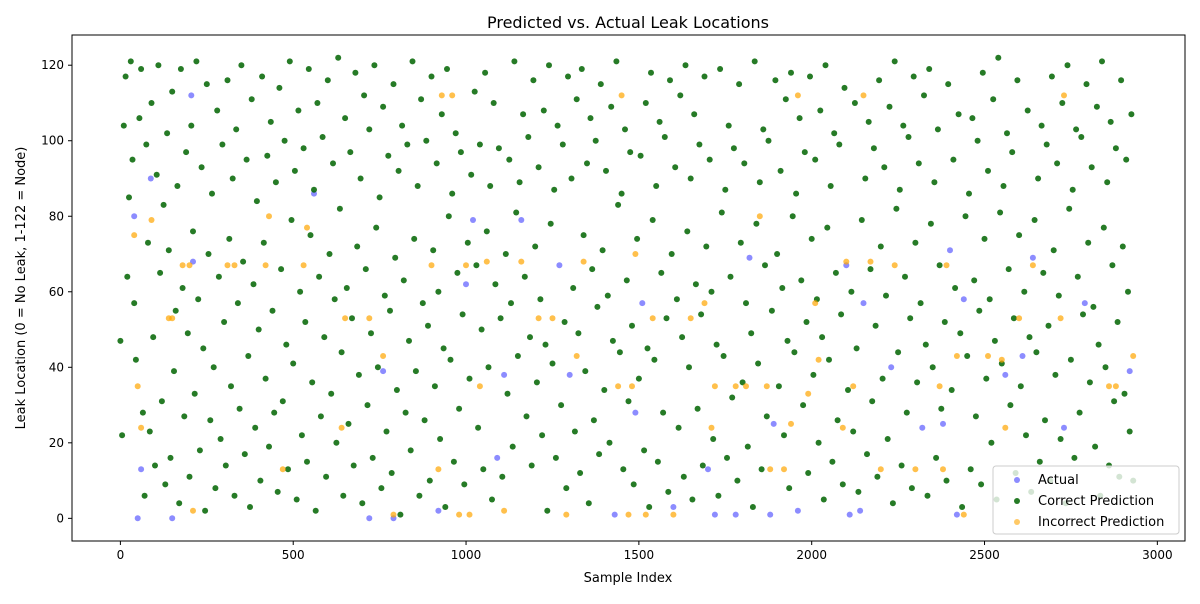  What do you see at coordinates (1017, 501) in the screenshot?
I see `legend-marker-correct` at bounding box center [1017, 501].